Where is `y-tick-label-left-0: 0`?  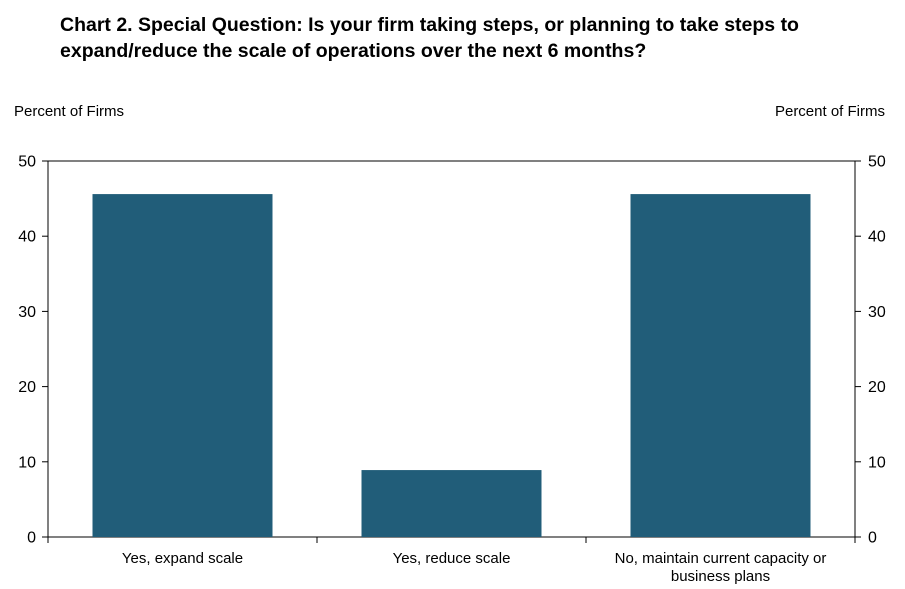 y-tick-label-left-0: 0 is located at coordinates (31, 538).